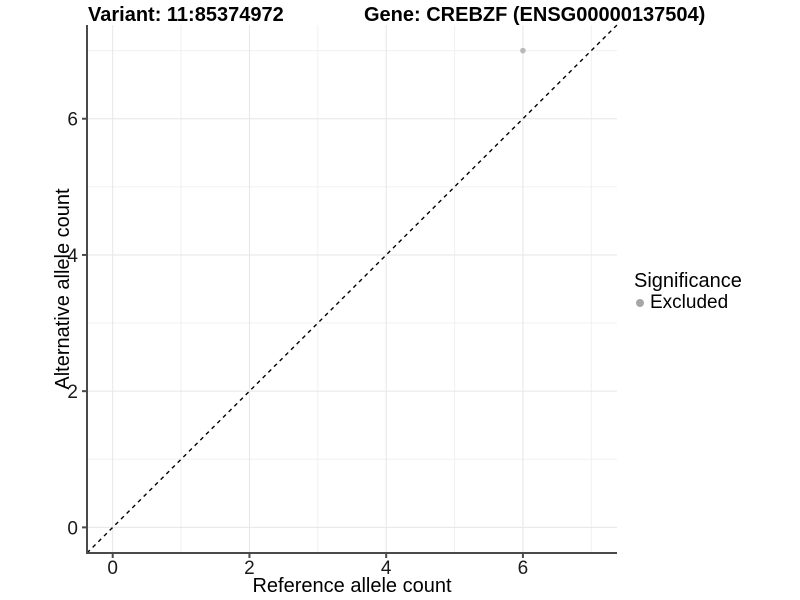  I want to click on legend-entries: Excluded, so click(686, 303).